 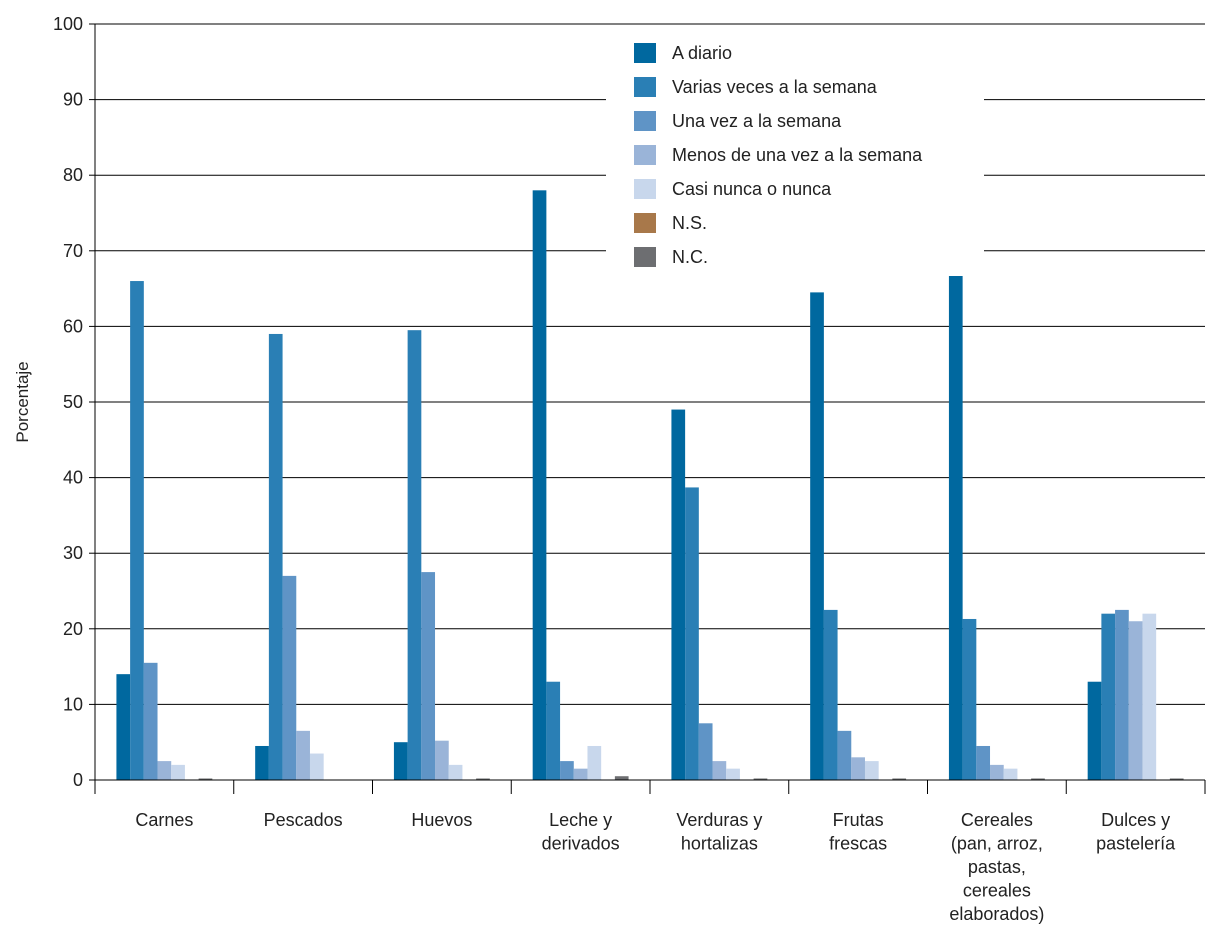 I want to click on y-tick-label: 30, so click(x=73, y=553).